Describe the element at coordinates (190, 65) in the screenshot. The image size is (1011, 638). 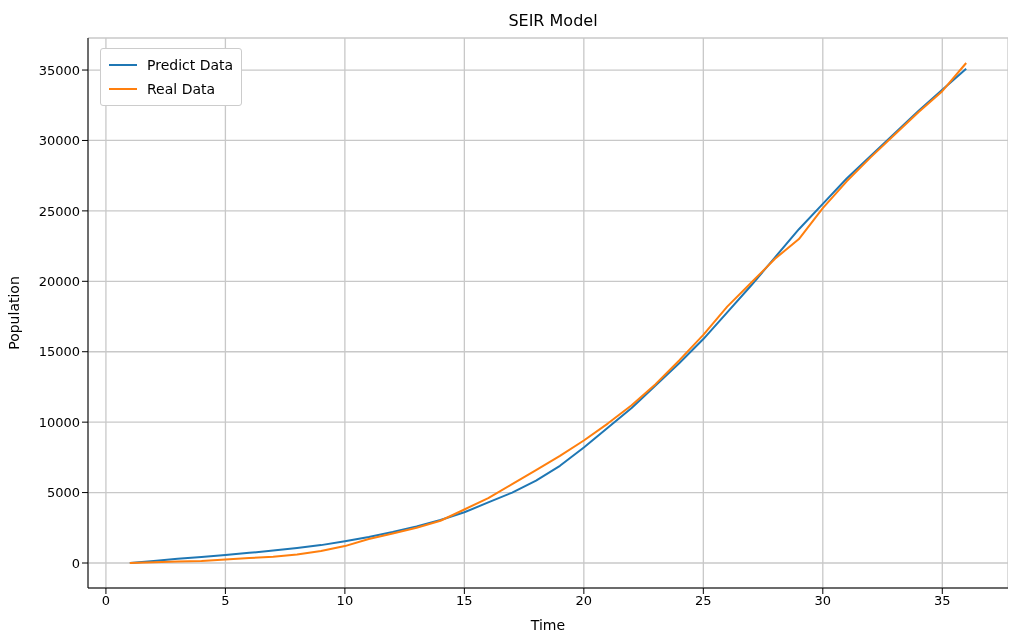
I see `legend-label: Predict Data` at that location.